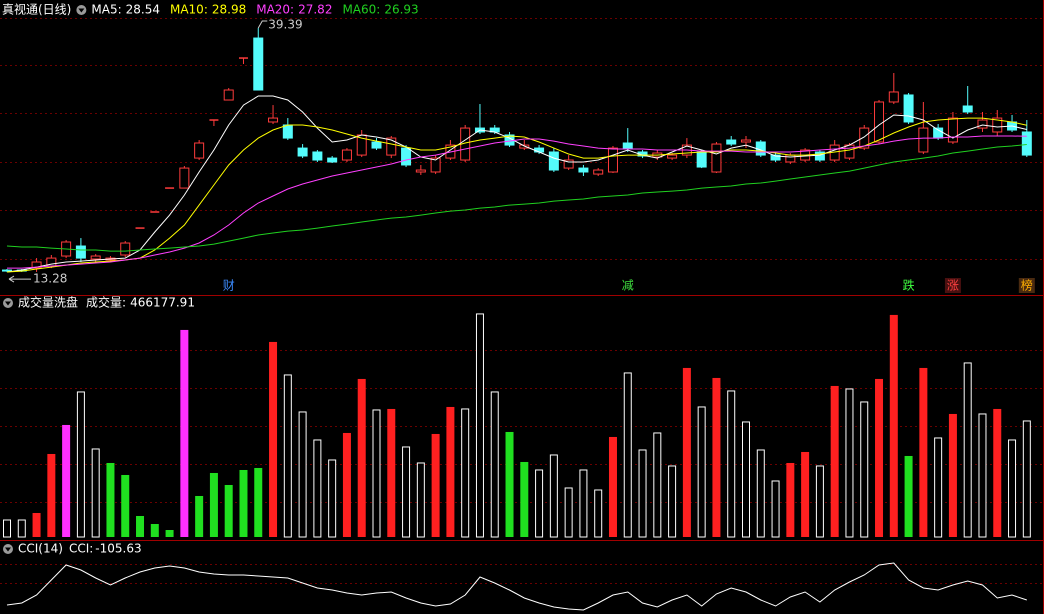 This screenshot has width=1044, height=614. I want to click on low-arrow, so click(19, 279).